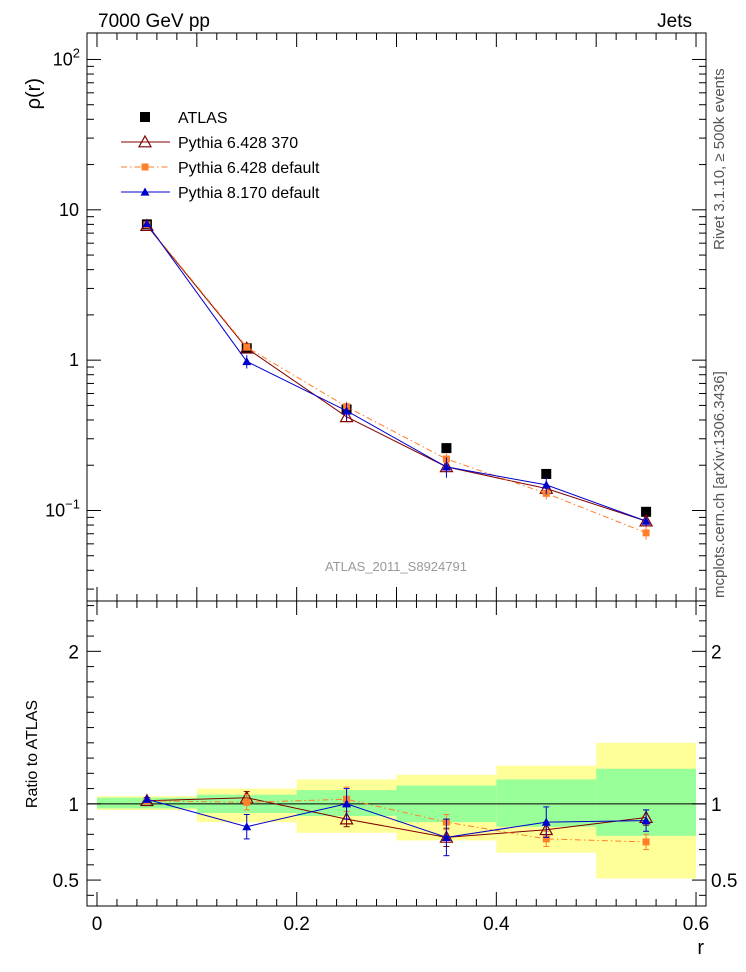  Describe the element at coordinates (724, 881) in the screenshot. I see `ratio-y-tick-label-right: 0.5` at that location.